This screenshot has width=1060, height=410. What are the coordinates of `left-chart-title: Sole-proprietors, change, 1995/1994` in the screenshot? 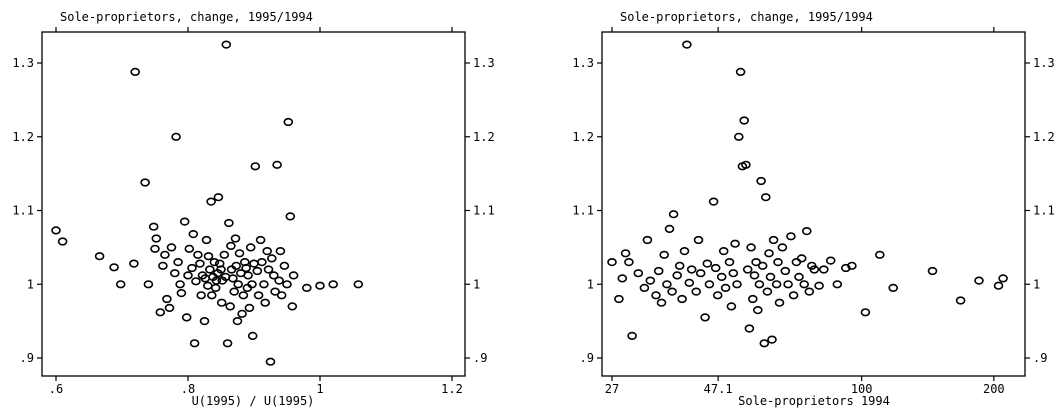 It's located at (186, 17).